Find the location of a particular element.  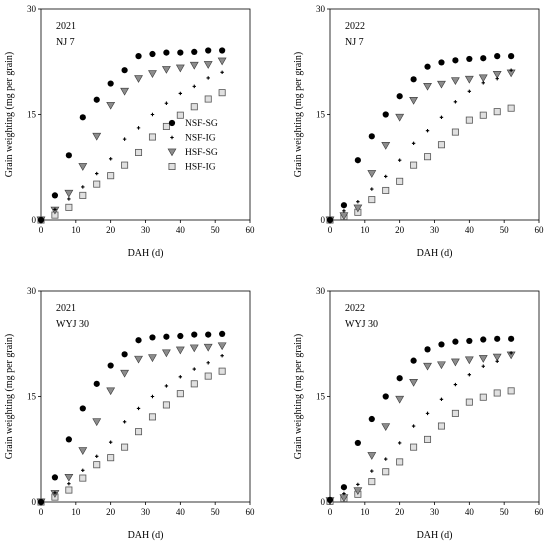

legend-label: HSF-SG is located at coordinates (201, 153).